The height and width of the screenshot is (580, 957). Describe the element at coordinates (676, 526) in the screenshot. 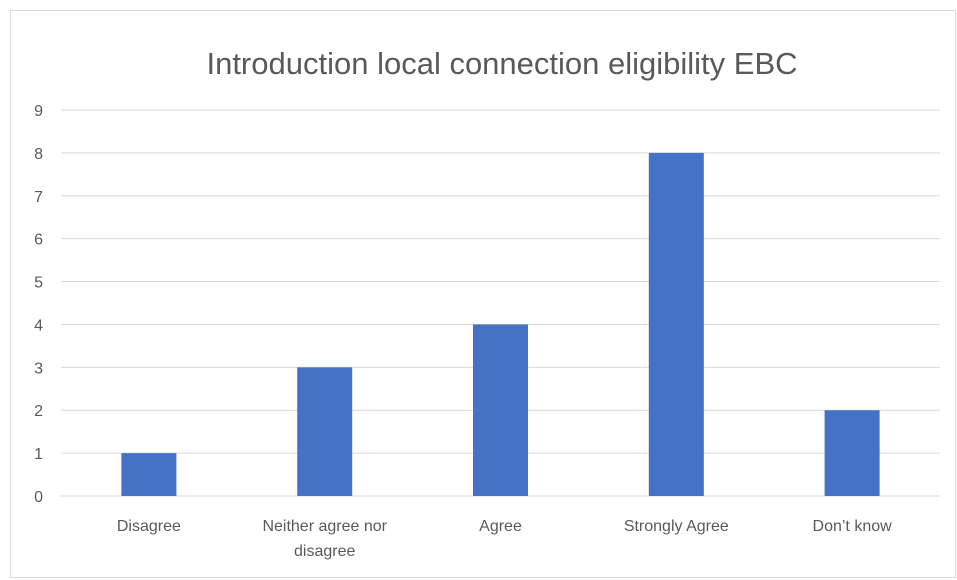

I see `x-category-label: Strongly Agree` at that location.